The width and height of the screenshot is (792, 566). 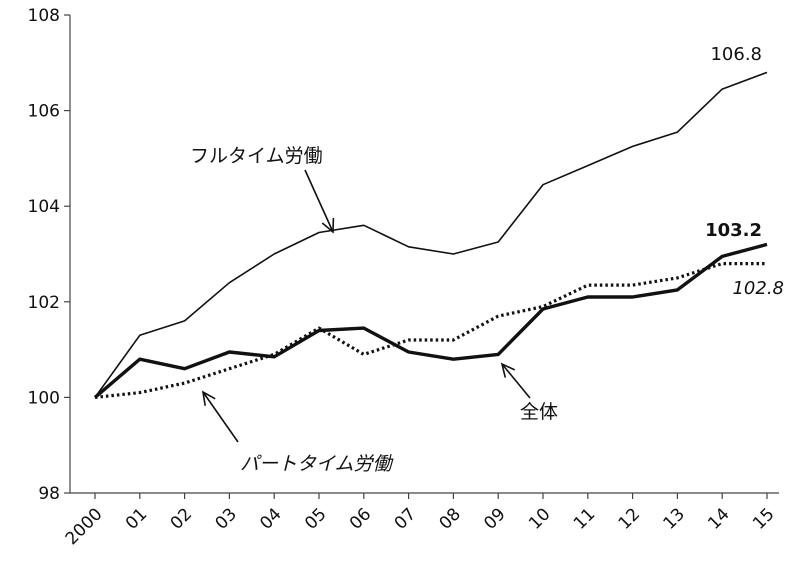 I want to click on annotation-label: 全体, so click(x=539, y=412).